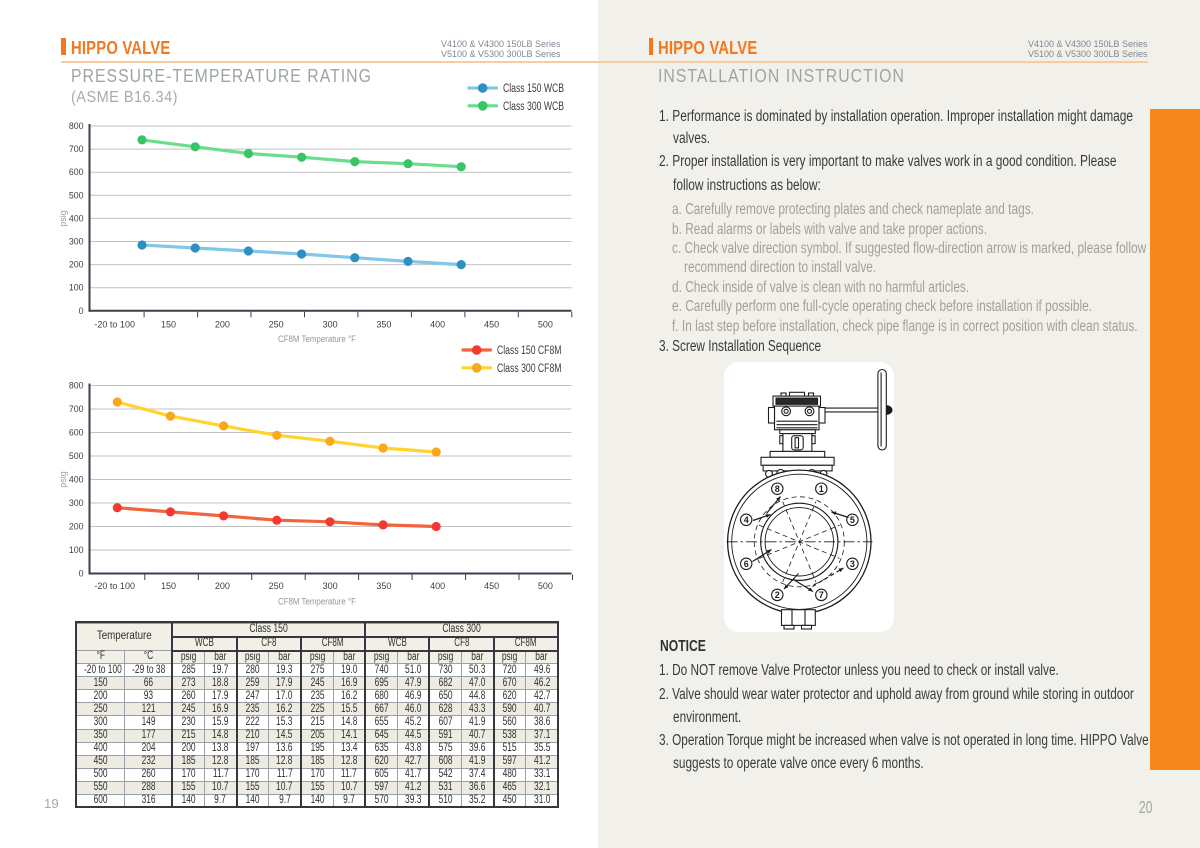  What do you see at coordinates (745, 564) in the screenshot?
I see `svg-text: 6` at bounding box center [745, 564].